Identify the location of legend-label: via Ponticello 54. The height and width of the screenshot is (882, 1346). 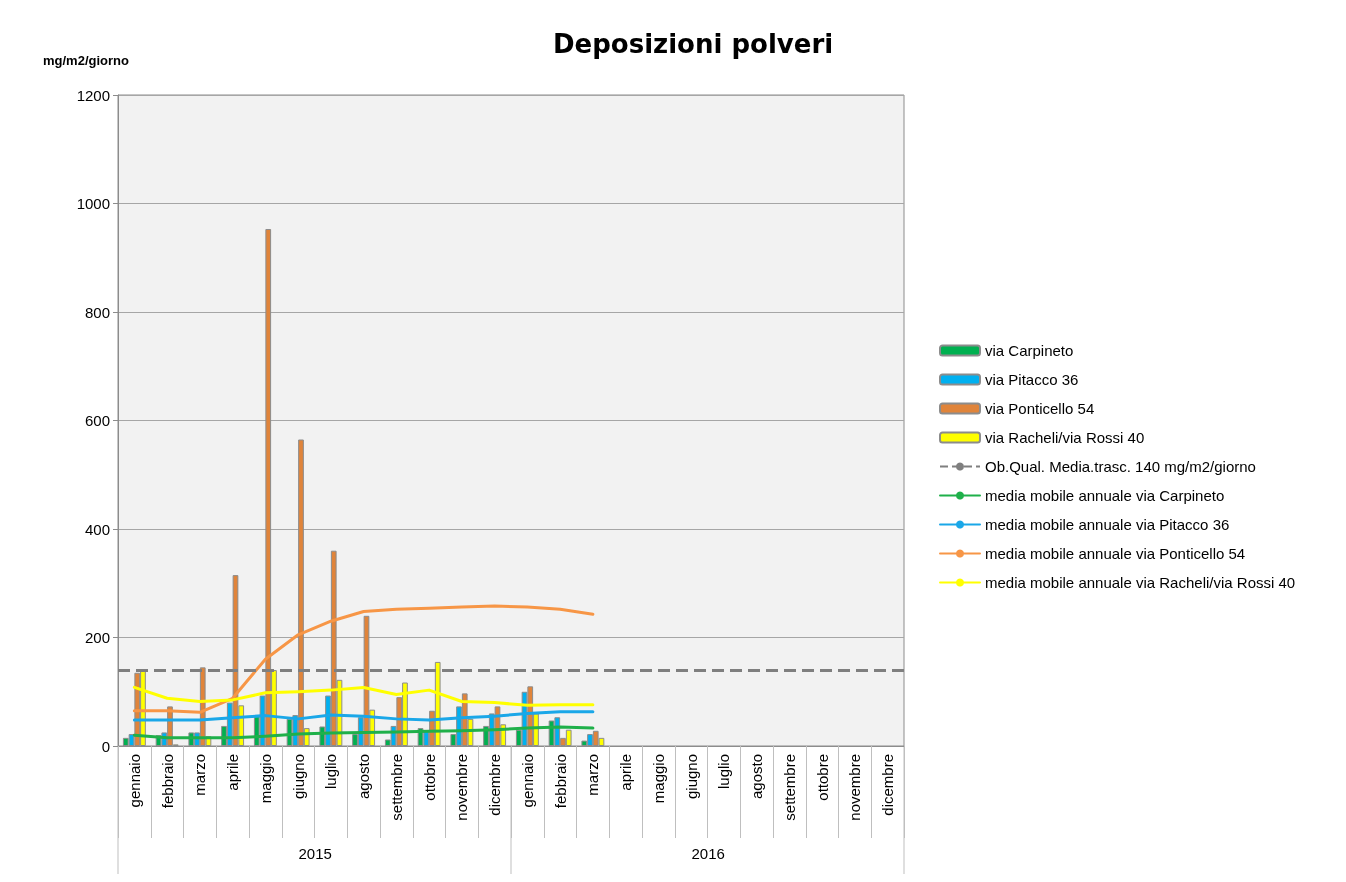
(1040, 408).